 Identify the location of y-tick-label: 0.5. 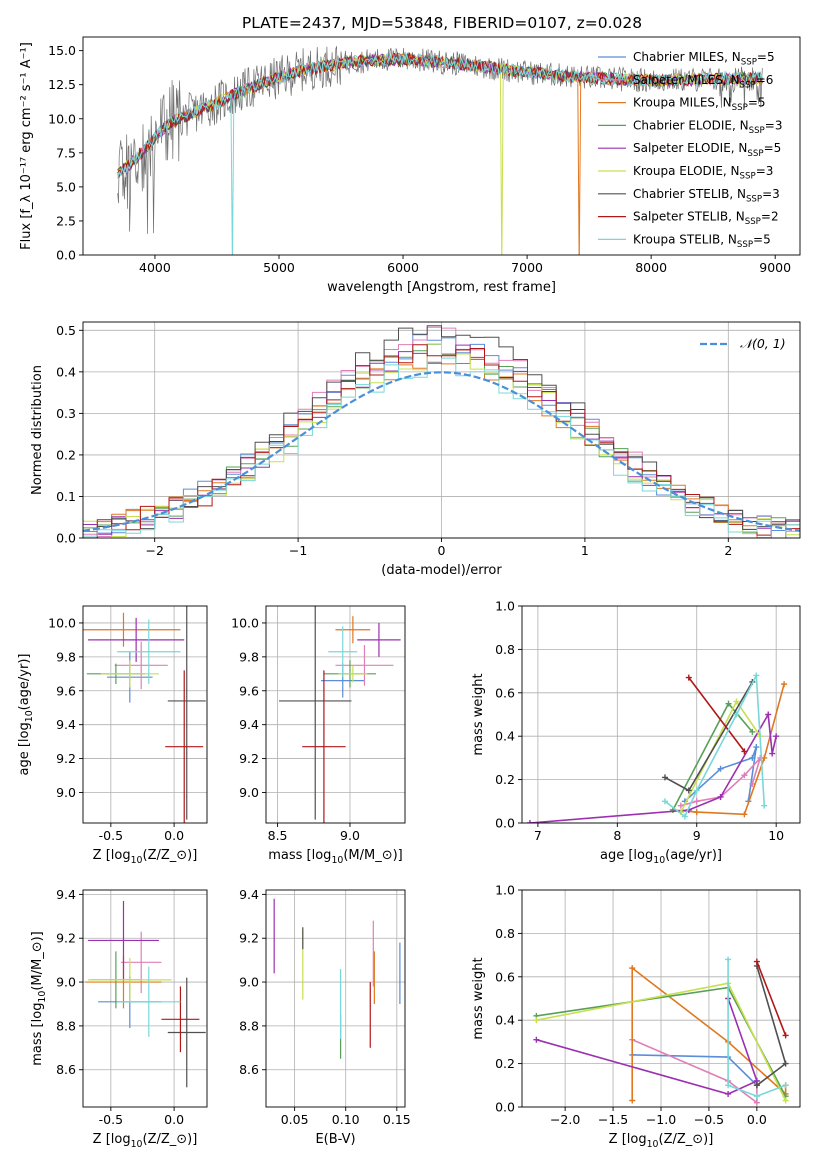
(66, 330).